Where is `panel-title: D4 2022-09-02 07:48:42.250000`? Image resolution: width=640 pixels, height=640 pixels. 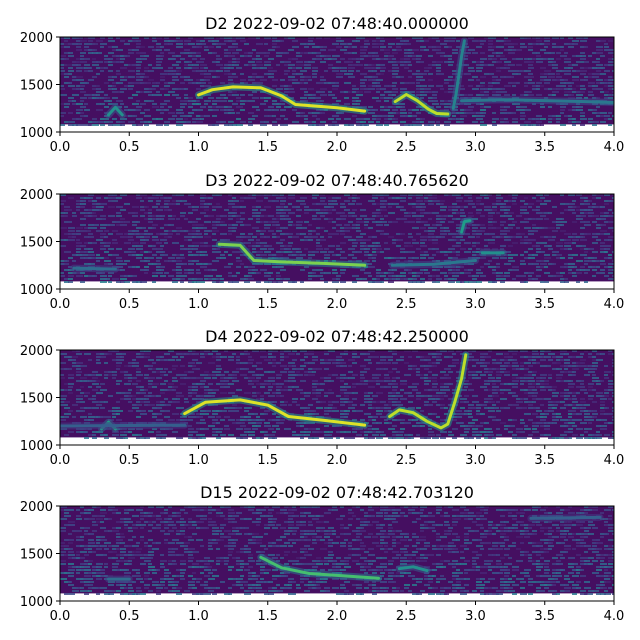
panel-title: D4 2022-09-02 07:48:42.250000 is located at coordinates (337, 336).